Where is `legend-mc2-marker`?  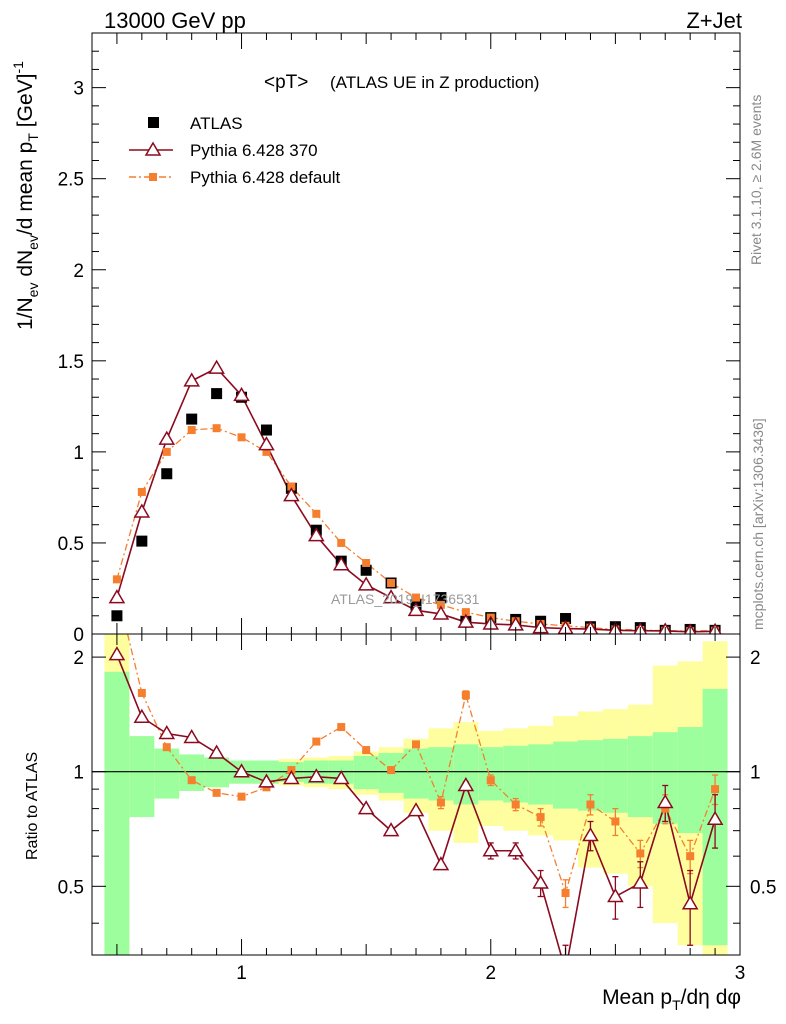
legend-mc2-marker is located at coordinates (153, 177).